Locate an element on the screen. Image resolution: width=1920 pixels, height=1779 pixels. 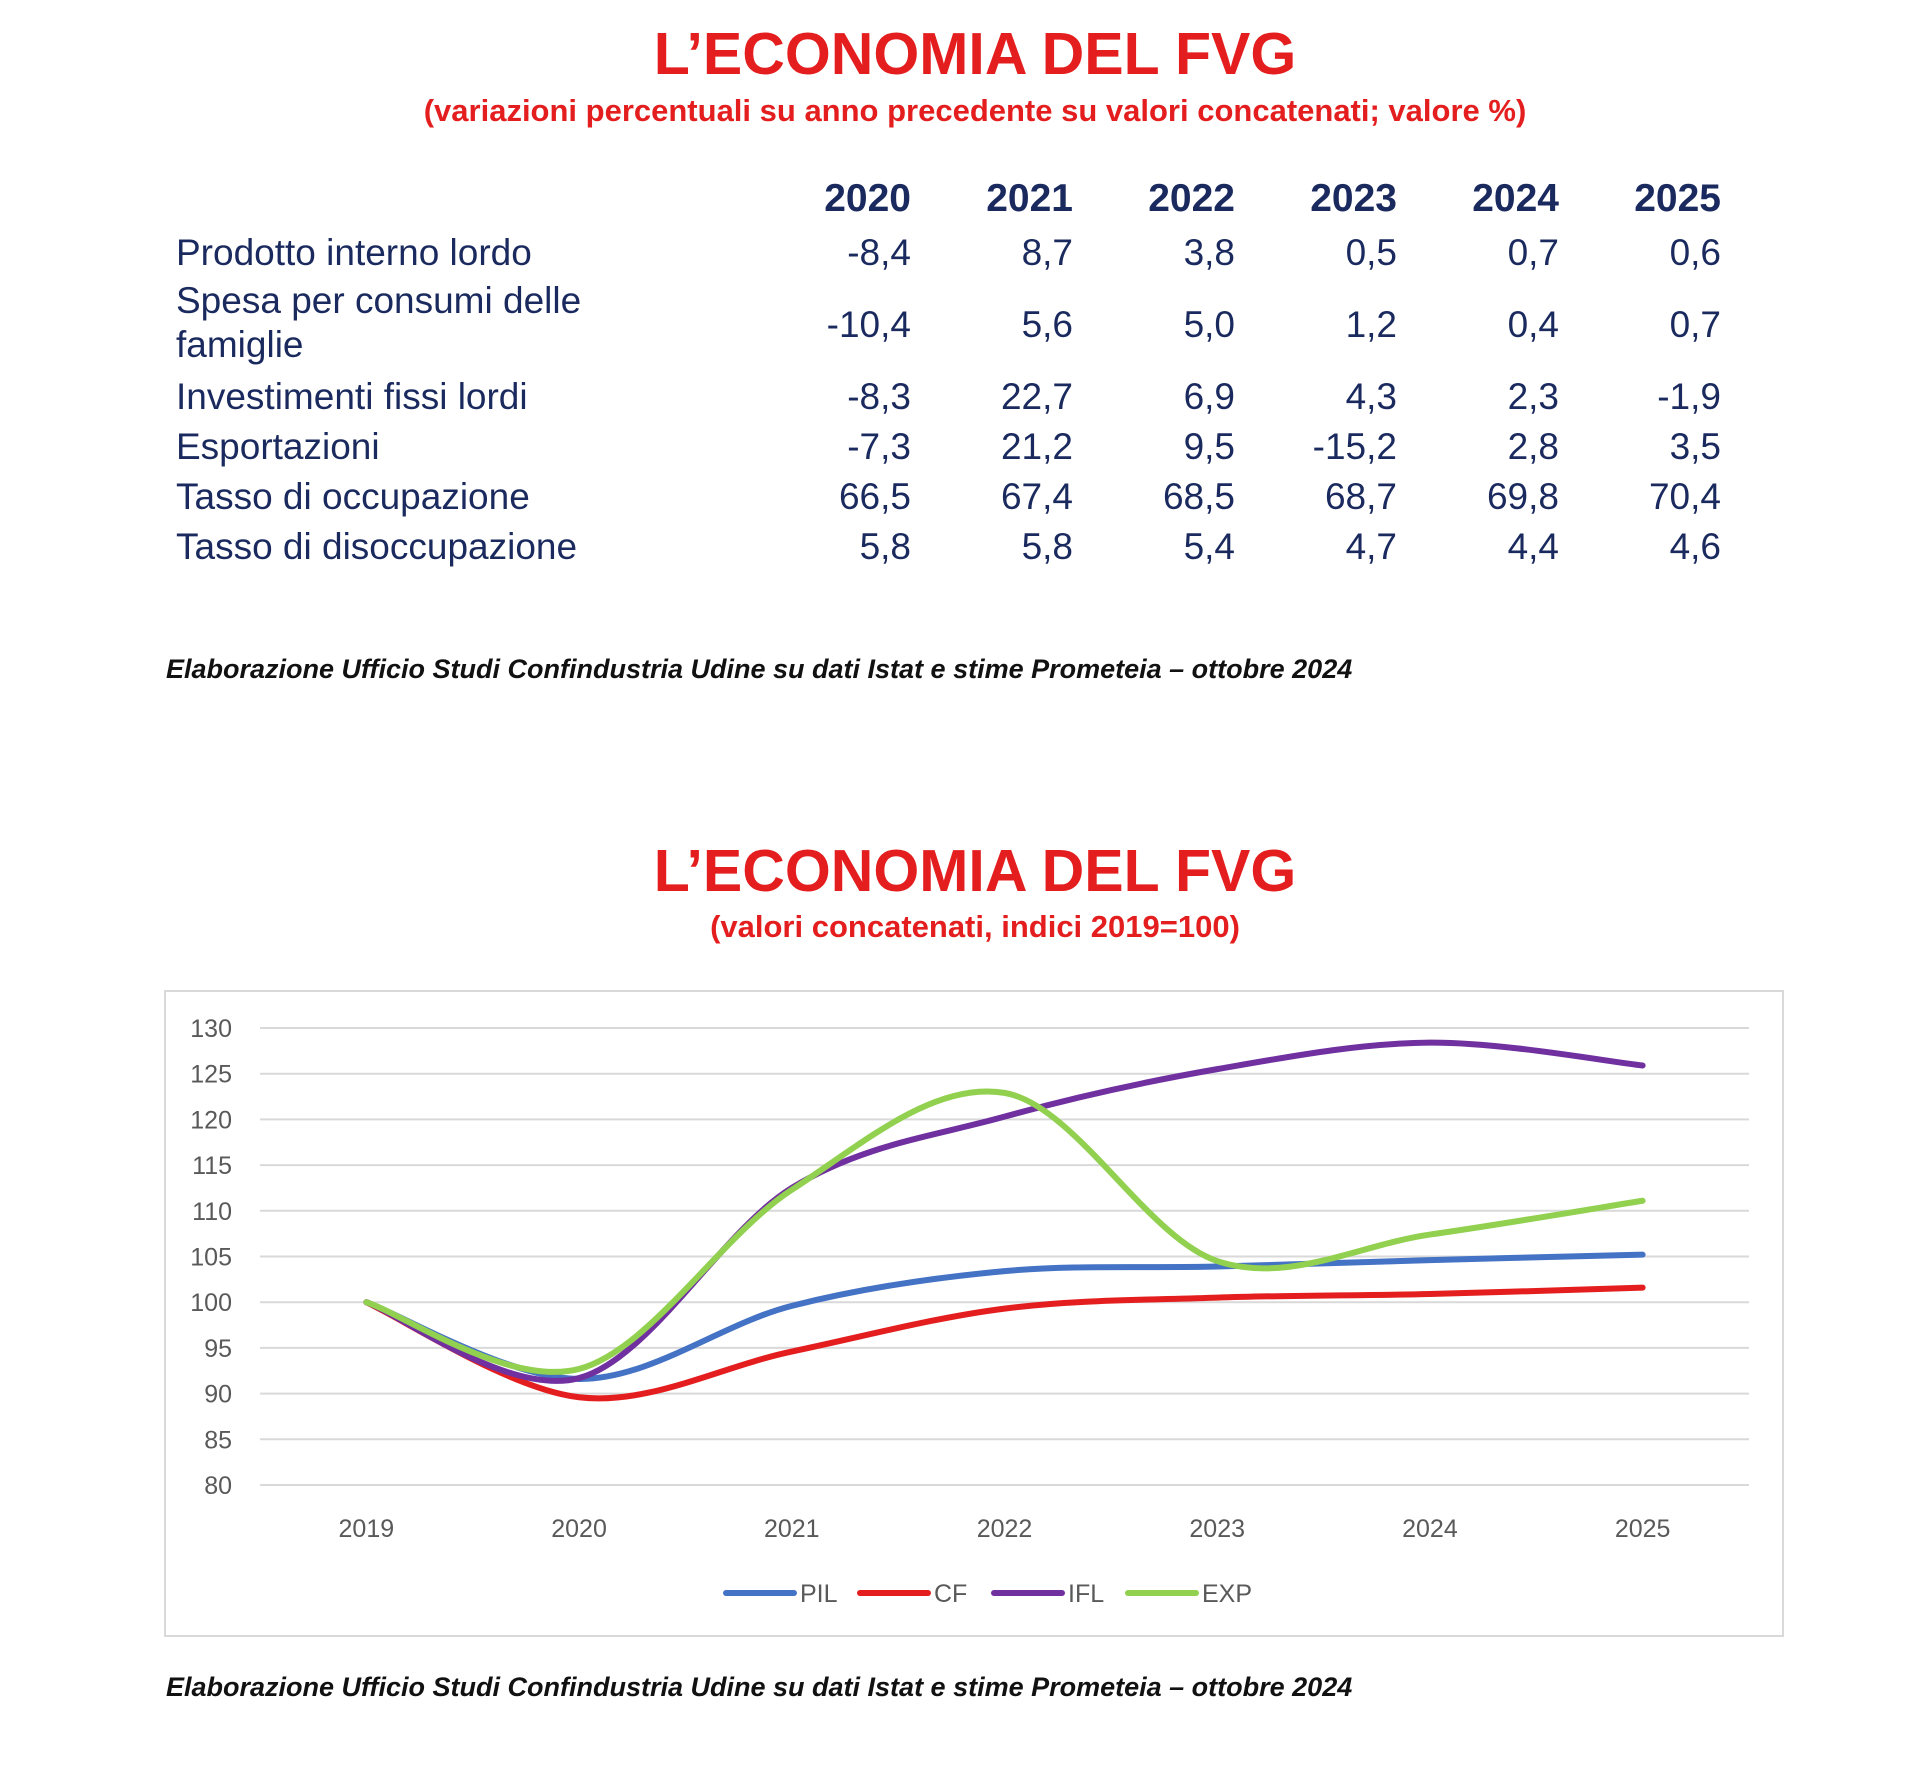
table-cell: -8,4 is located at coordinates (879, 252).